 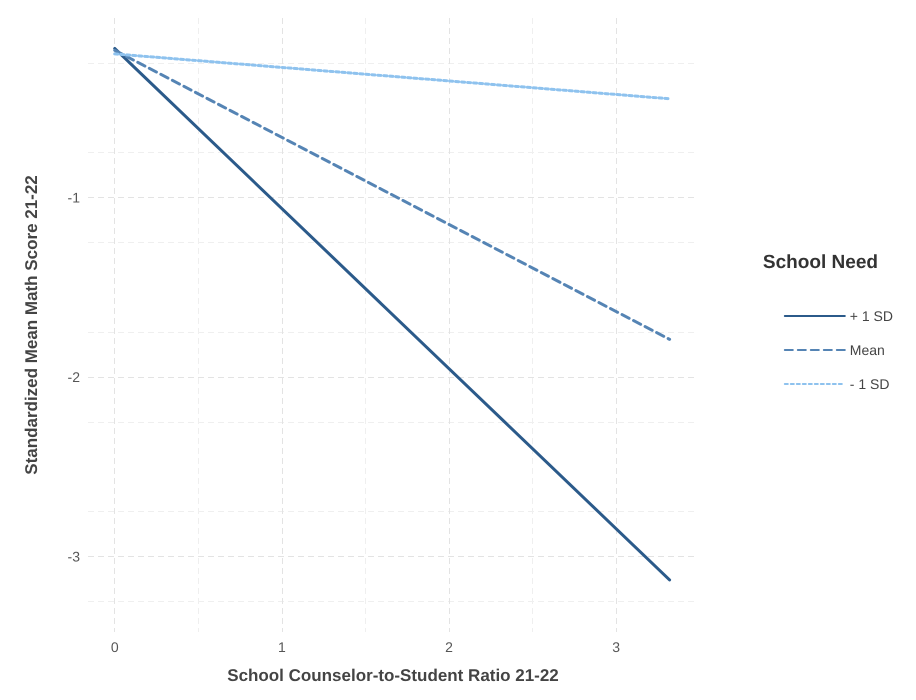 What do you see at coordinates (282, 647) in the screenshot?
I see `x-tick-label: 1` at bounding box center [282, 647].